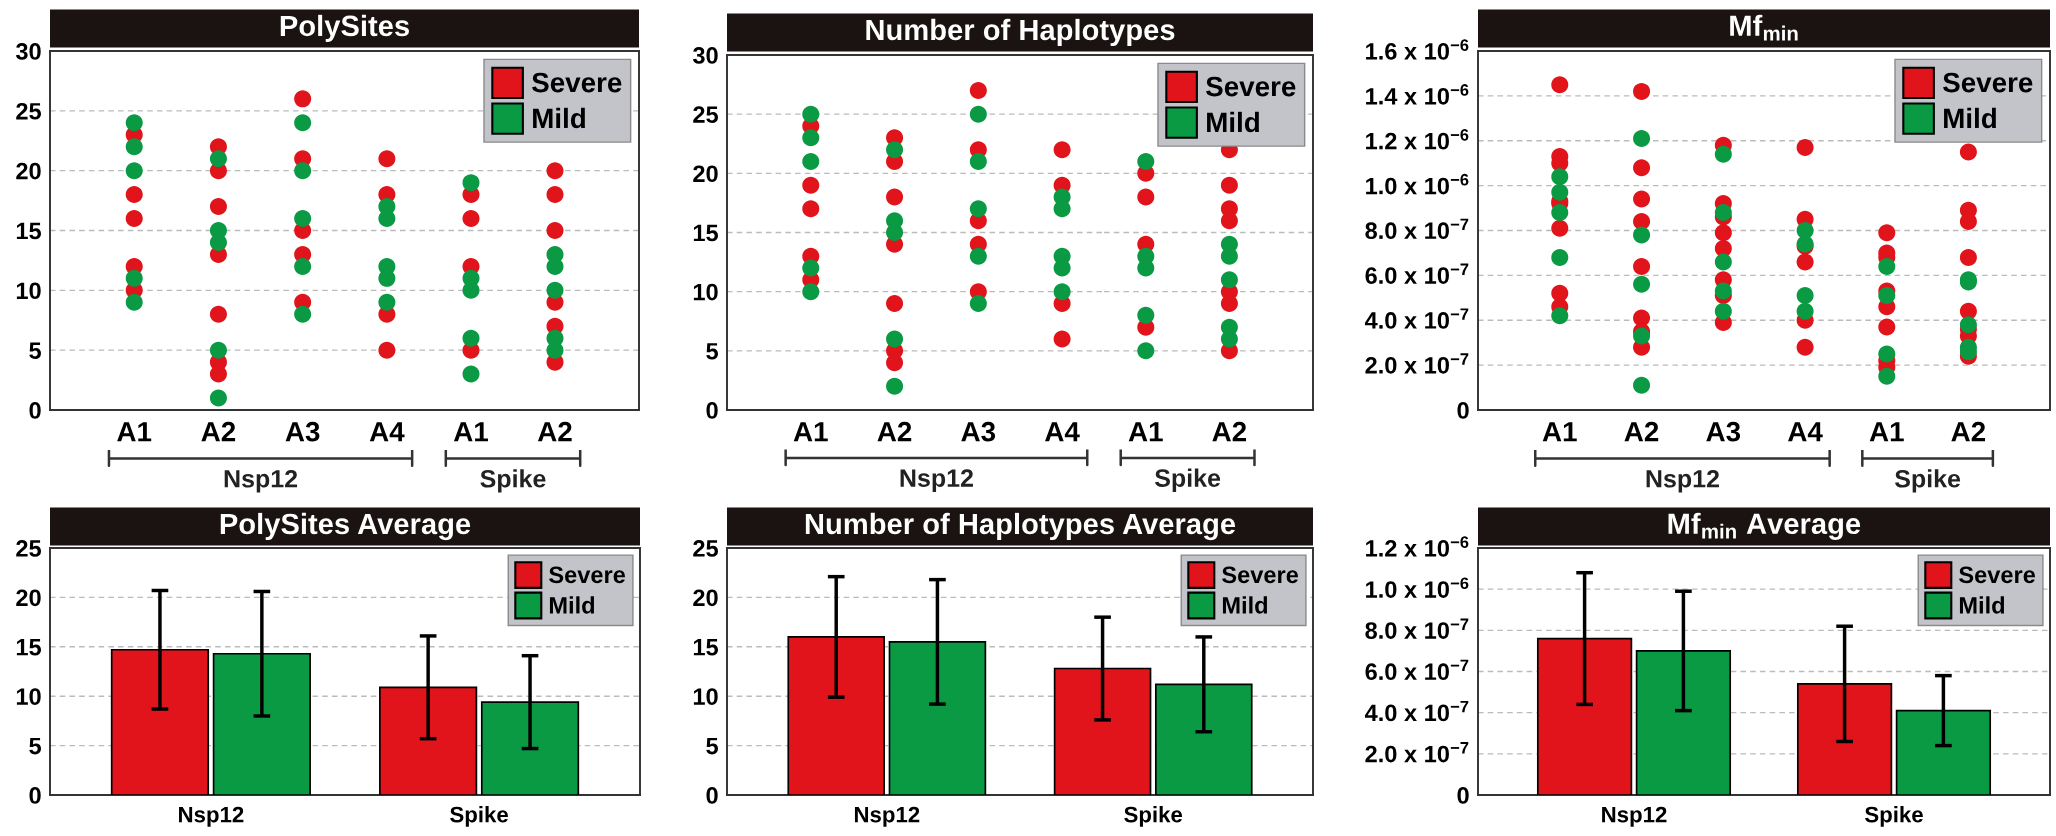 The width and height of the screenshot is (2056, 836). I want to click on y-tick-label: 1.4 x 10$^{−6}$, so click(1417, 94).